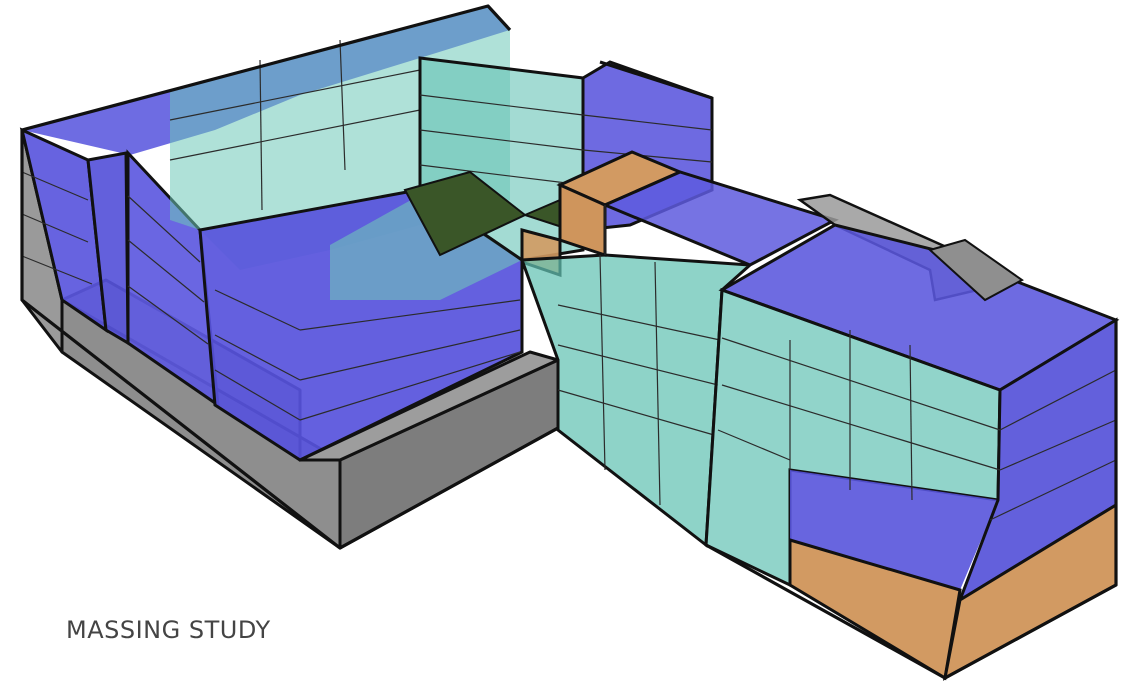  Describe the element at coordinates (168, 630) in the screenshot. I see `diagram-caption: MASSING STUDY` at that location.